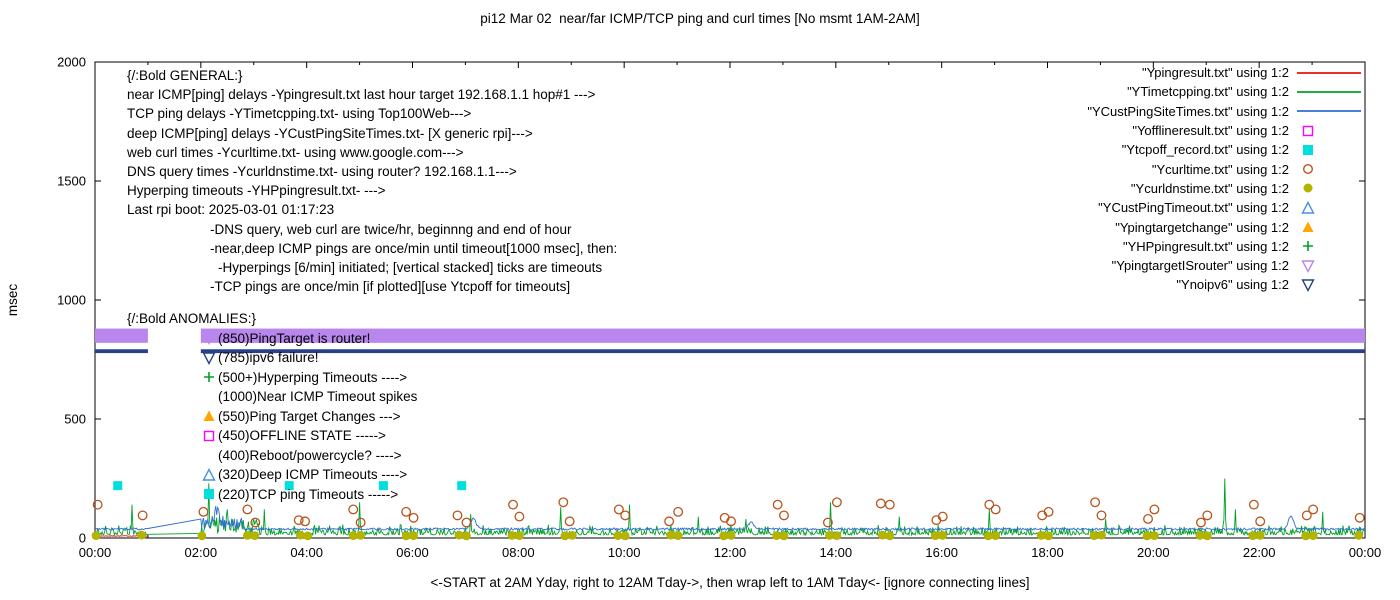 The image size is (1400, 600). Describe the element at coordinates (75, 419) in the screenshot. I see `y-tick-label: 500` at that location.